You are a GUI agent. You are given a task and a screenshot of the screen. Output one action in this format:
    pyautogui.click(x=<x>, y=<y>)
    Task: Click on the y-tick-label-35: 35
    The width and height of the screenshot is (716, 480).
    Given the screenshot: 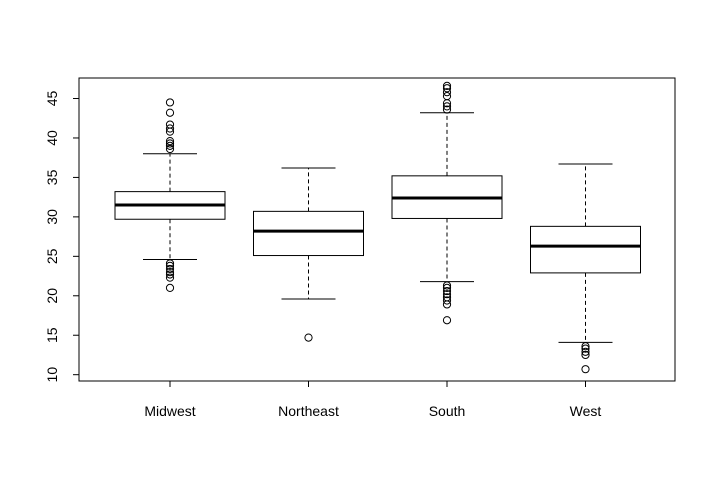 What is the action you would take?
    pyautogui.click(x=52, y=177)
    